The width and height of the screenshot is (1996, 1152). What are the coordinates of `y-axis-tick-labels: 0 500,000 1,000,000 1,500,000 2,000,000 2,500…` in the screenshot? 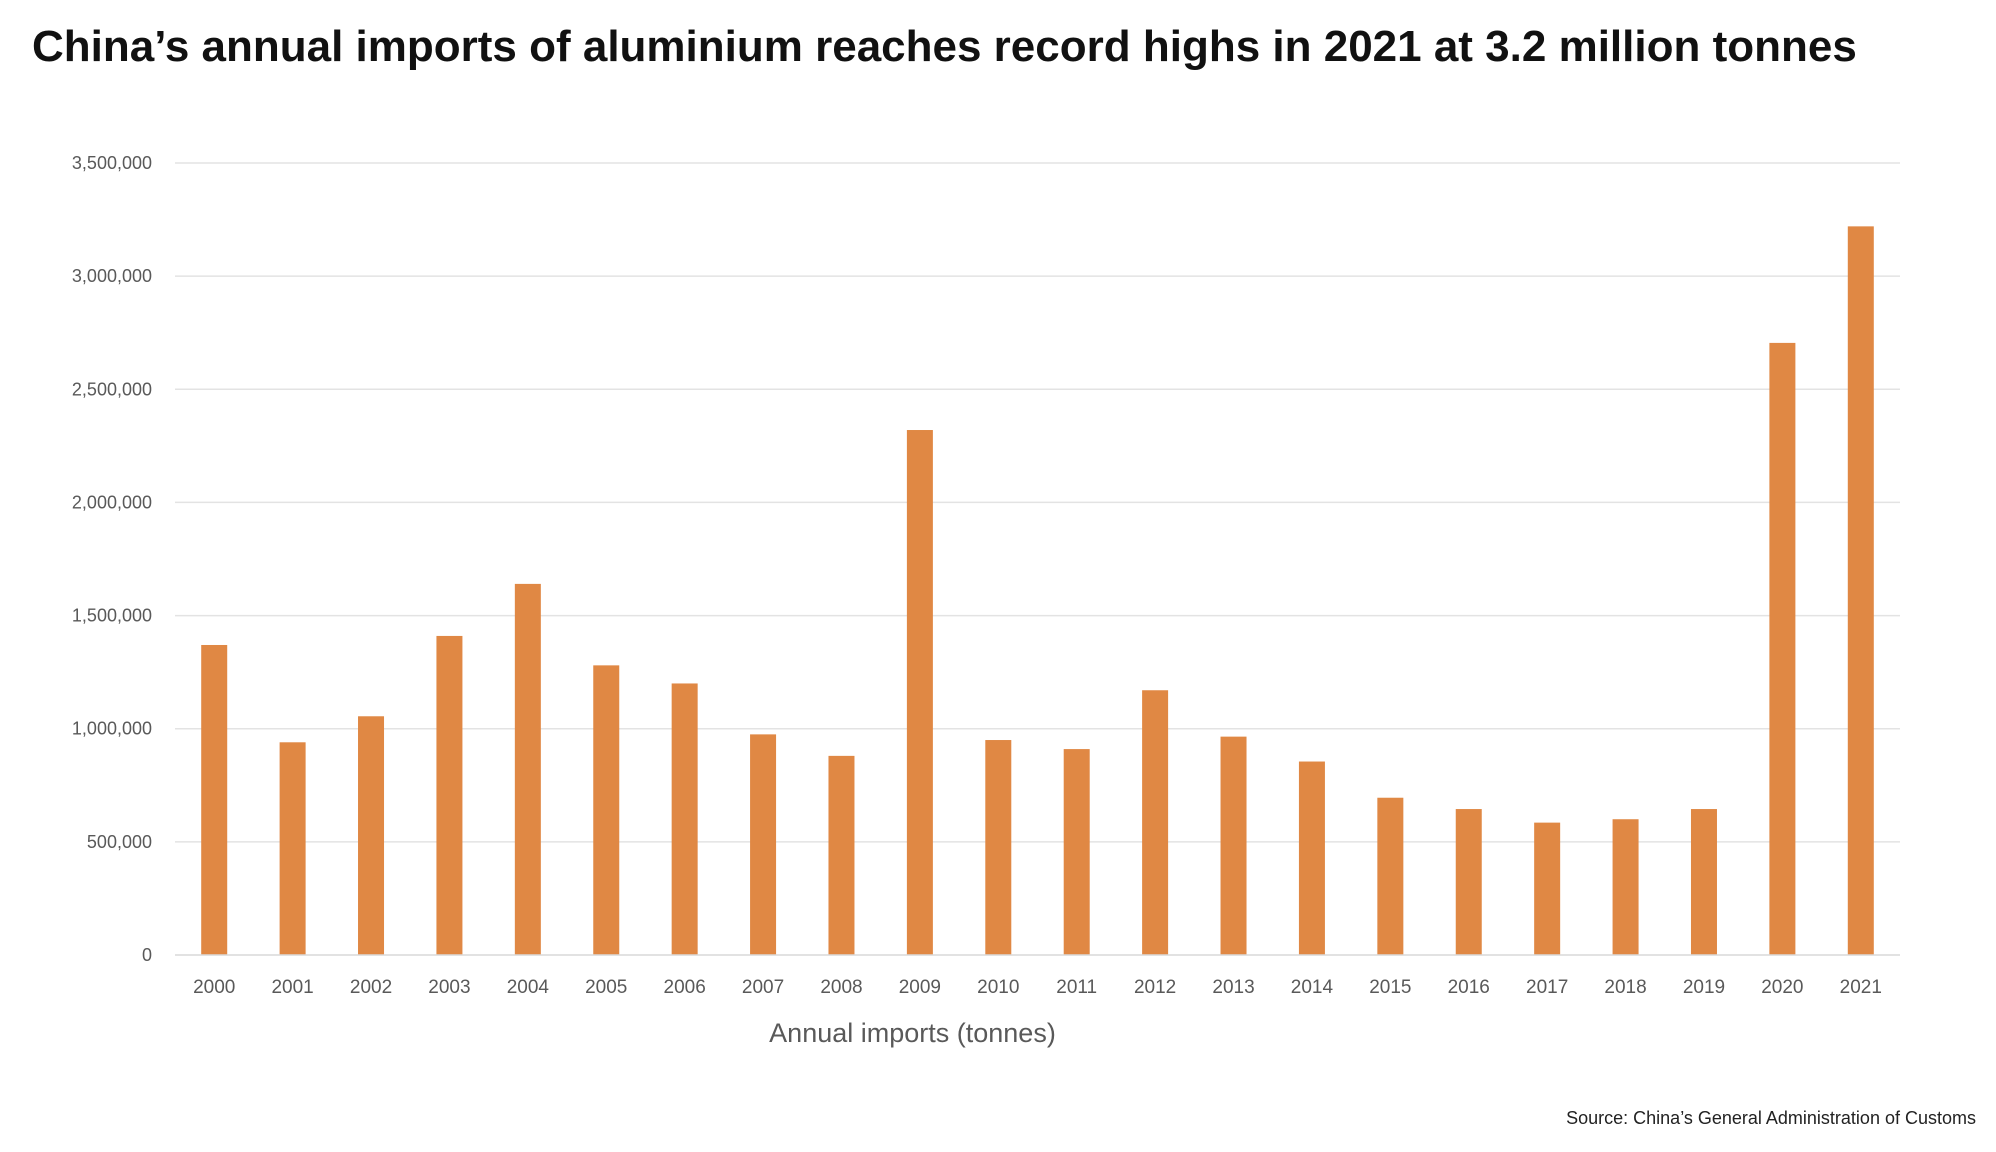 It's located at (112, 559).